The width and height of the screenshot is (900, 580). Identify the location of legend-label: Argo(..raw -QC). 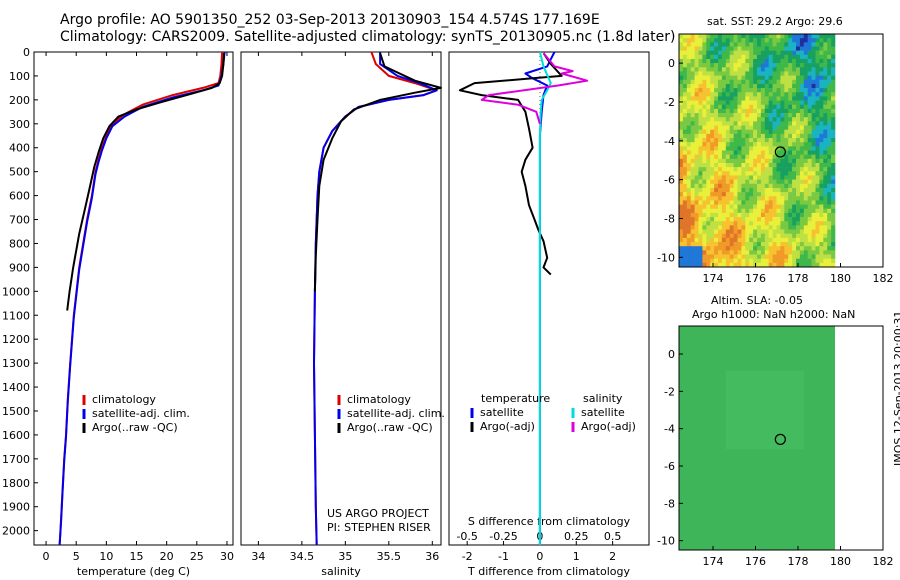
(390, 427).